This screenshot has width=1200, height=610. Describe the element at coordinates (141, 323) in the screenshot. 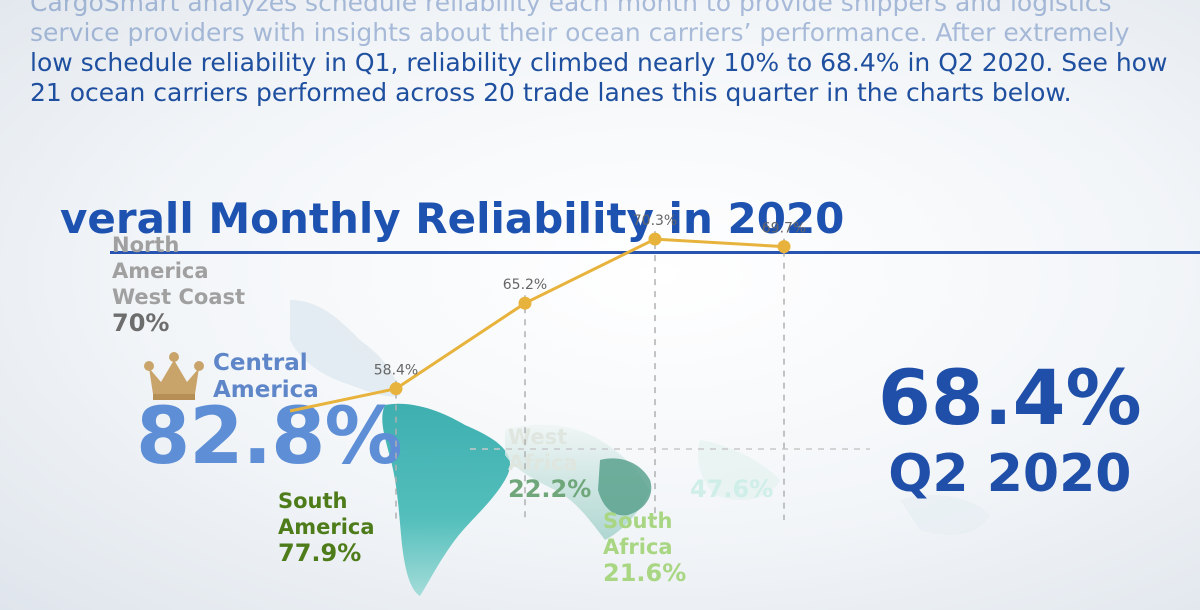

I see `region-percentage: 70%` at that location.